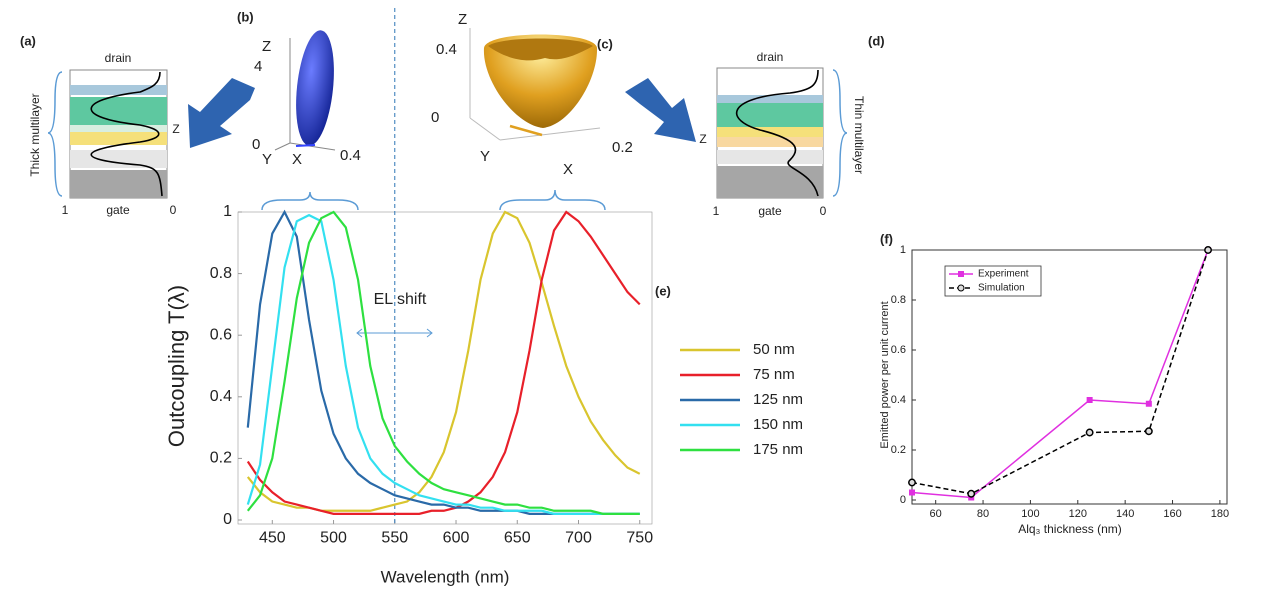 Image resolution: width=1265 pixels, height=593 pixels. Describe the element at coordinates (176, 366) in the screenshot. I see `y-axis-label: Outcoupling T(λ)` at that location.